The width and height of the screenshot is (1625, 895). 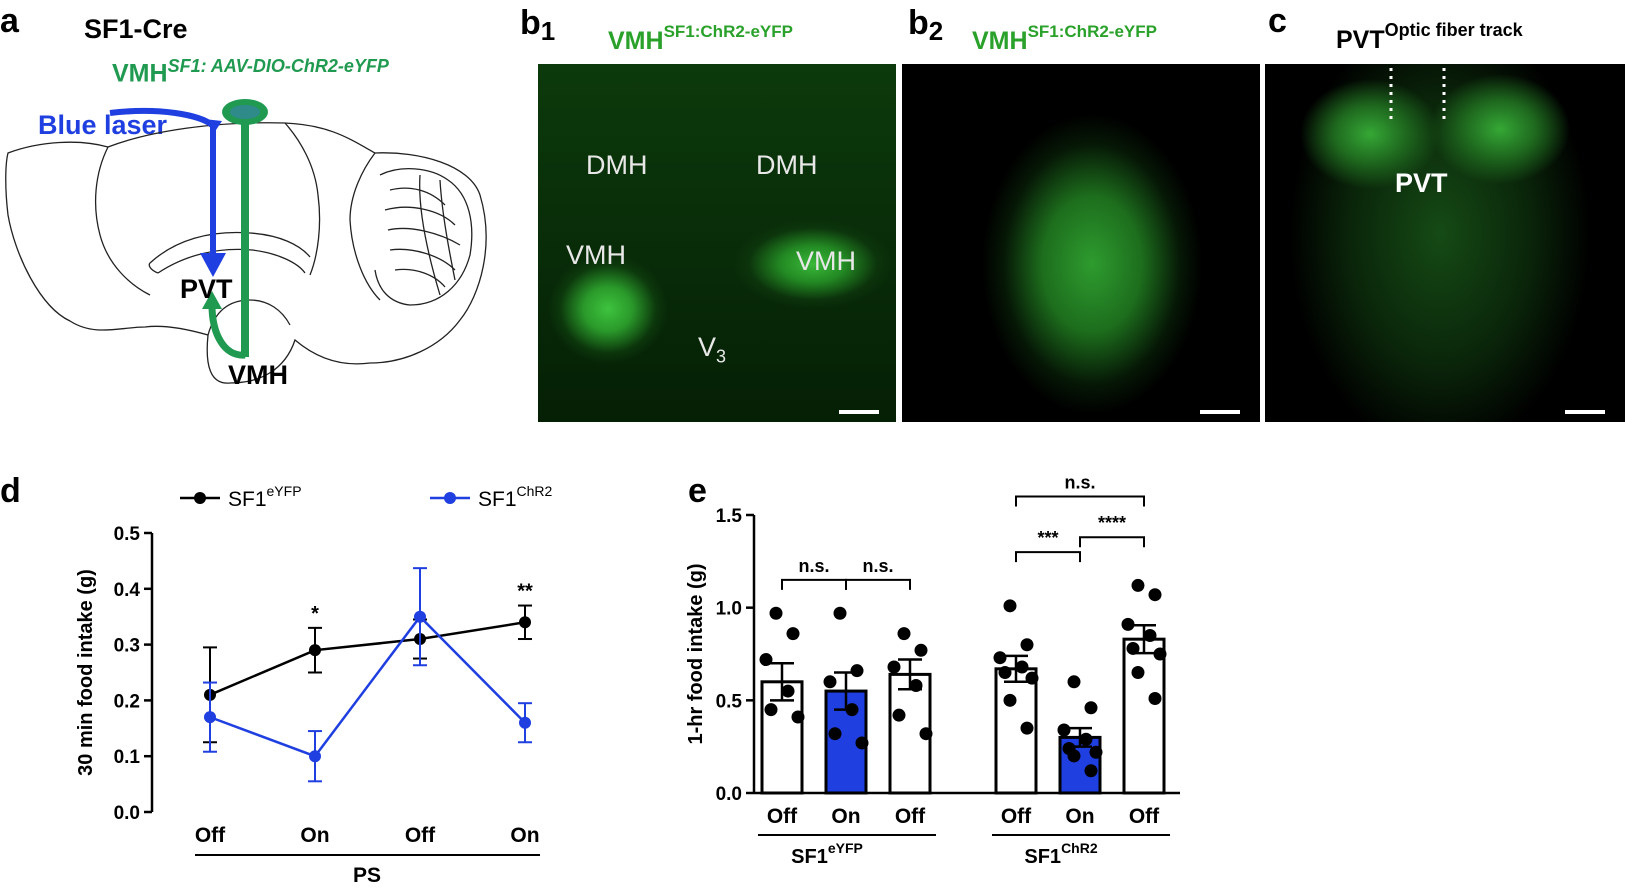 What do you see at coordinates (826, 261) in the screenshot?
I see `b1-vmh-right: VMH` at bounding box center [826, 261].